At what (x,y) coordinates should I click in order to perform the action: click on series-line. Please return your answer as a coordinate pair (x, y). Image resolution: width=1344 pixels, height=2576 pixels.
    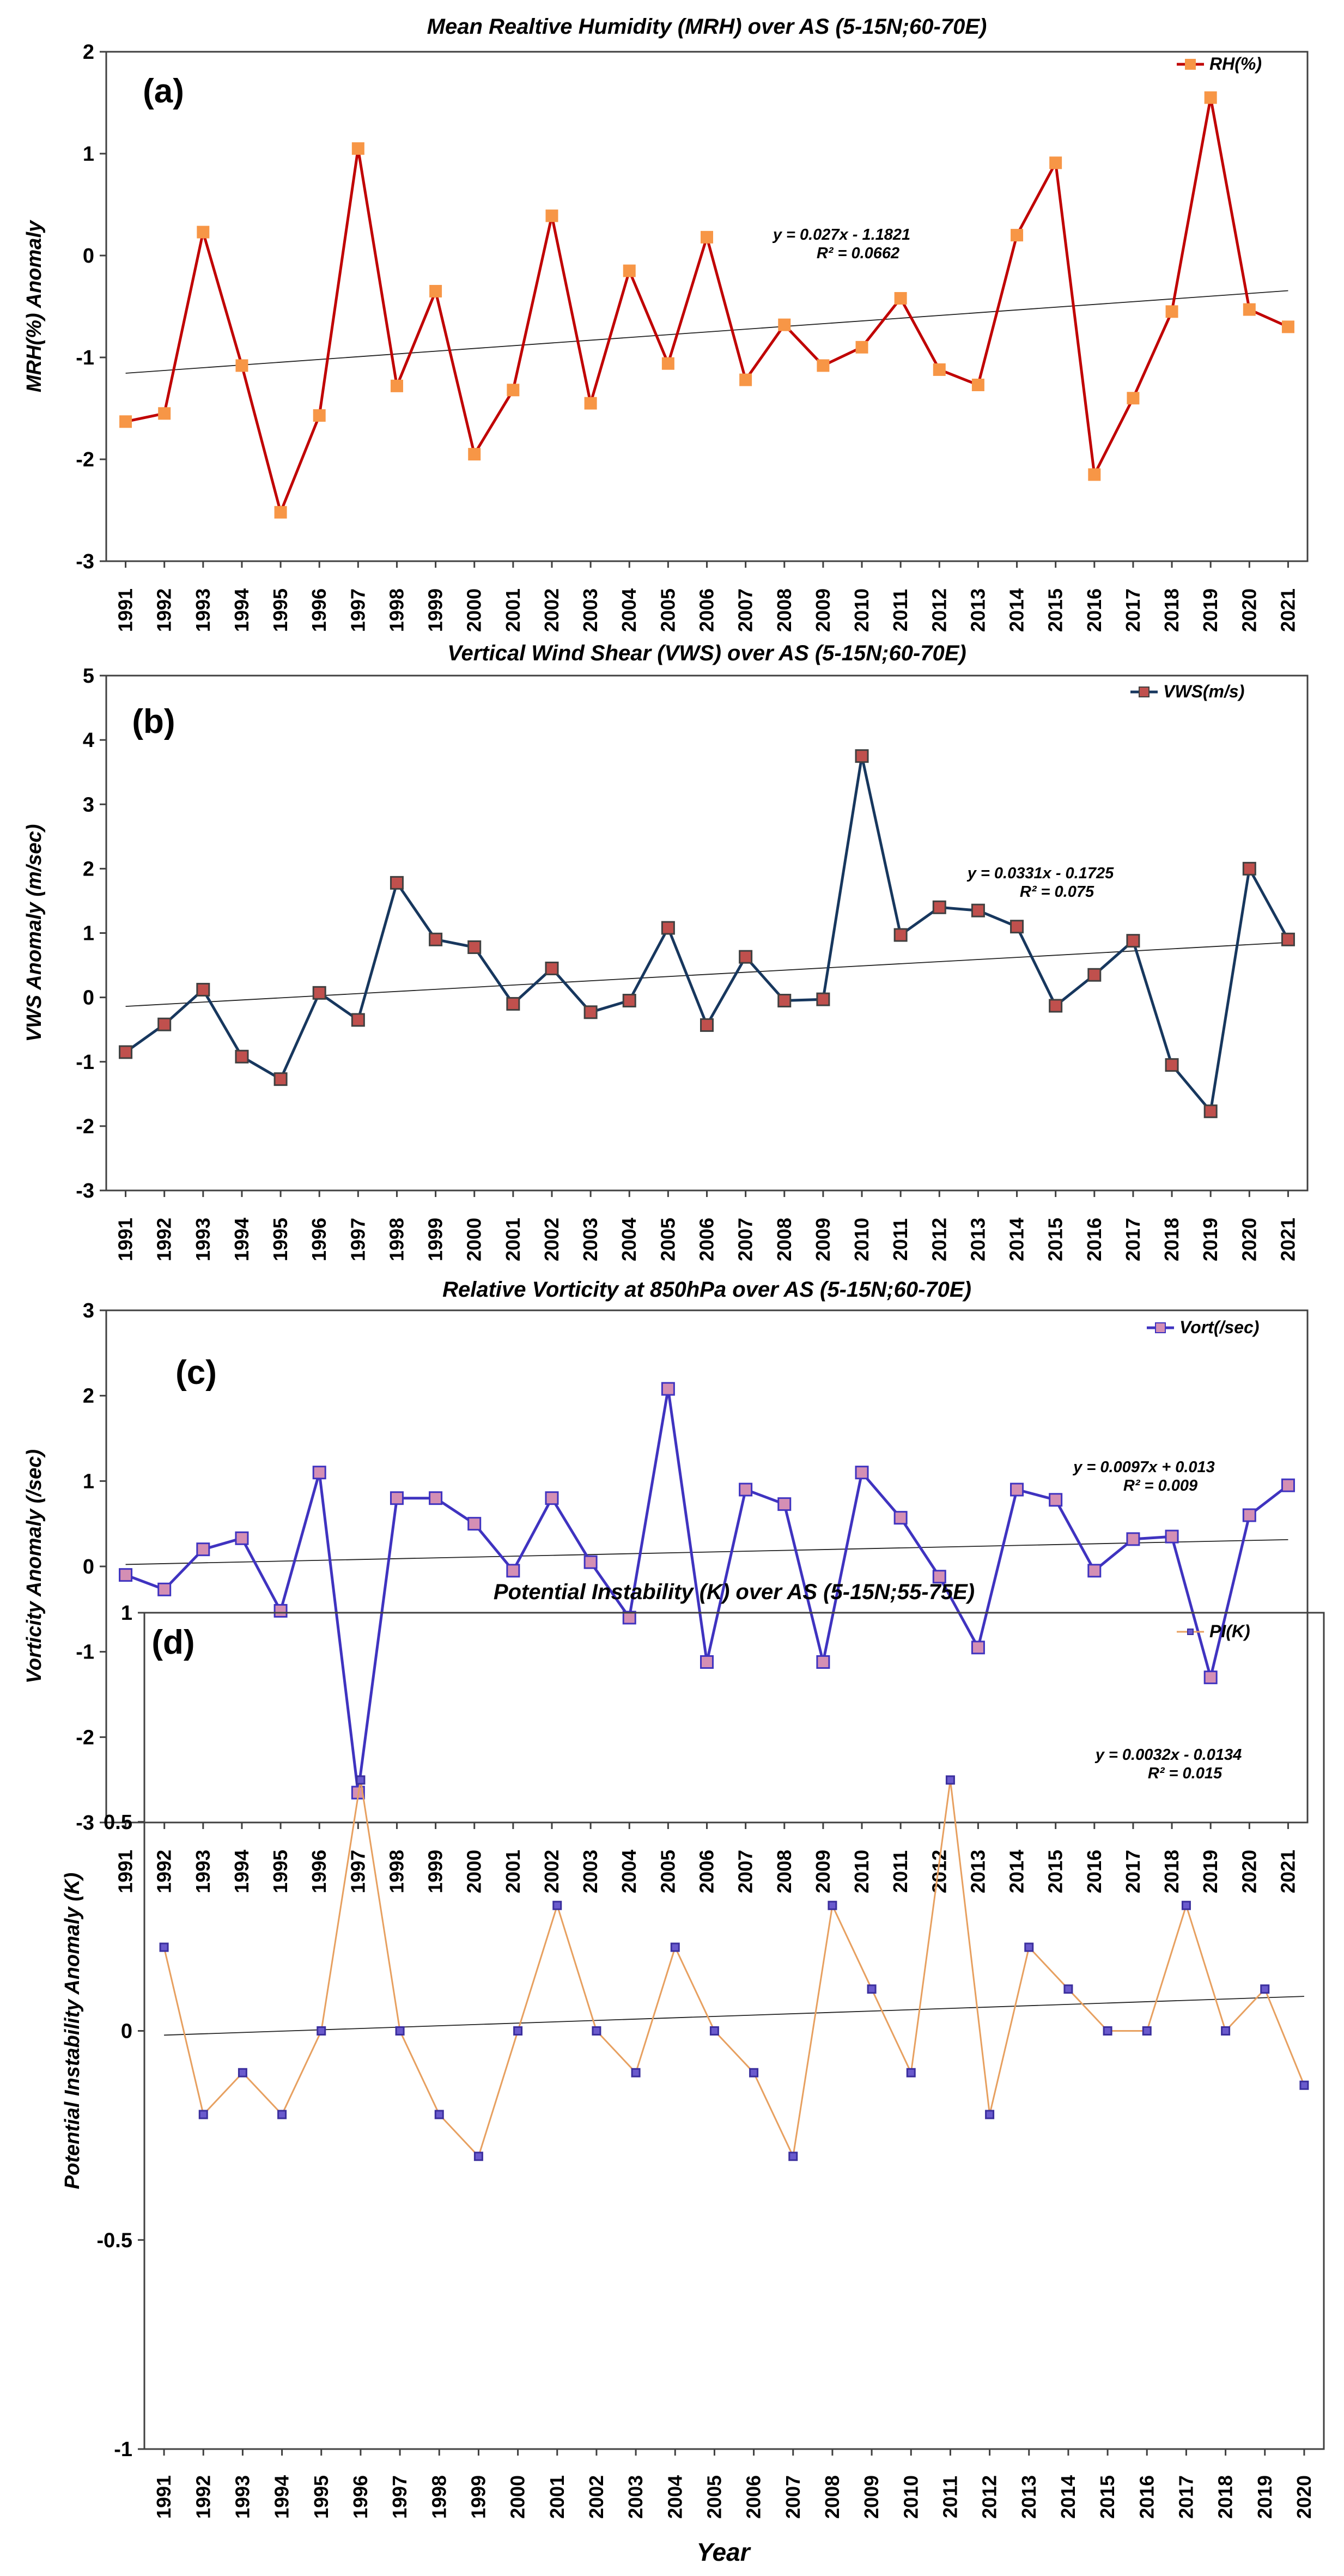
    Looking at the image, I should click on (734, 1969).